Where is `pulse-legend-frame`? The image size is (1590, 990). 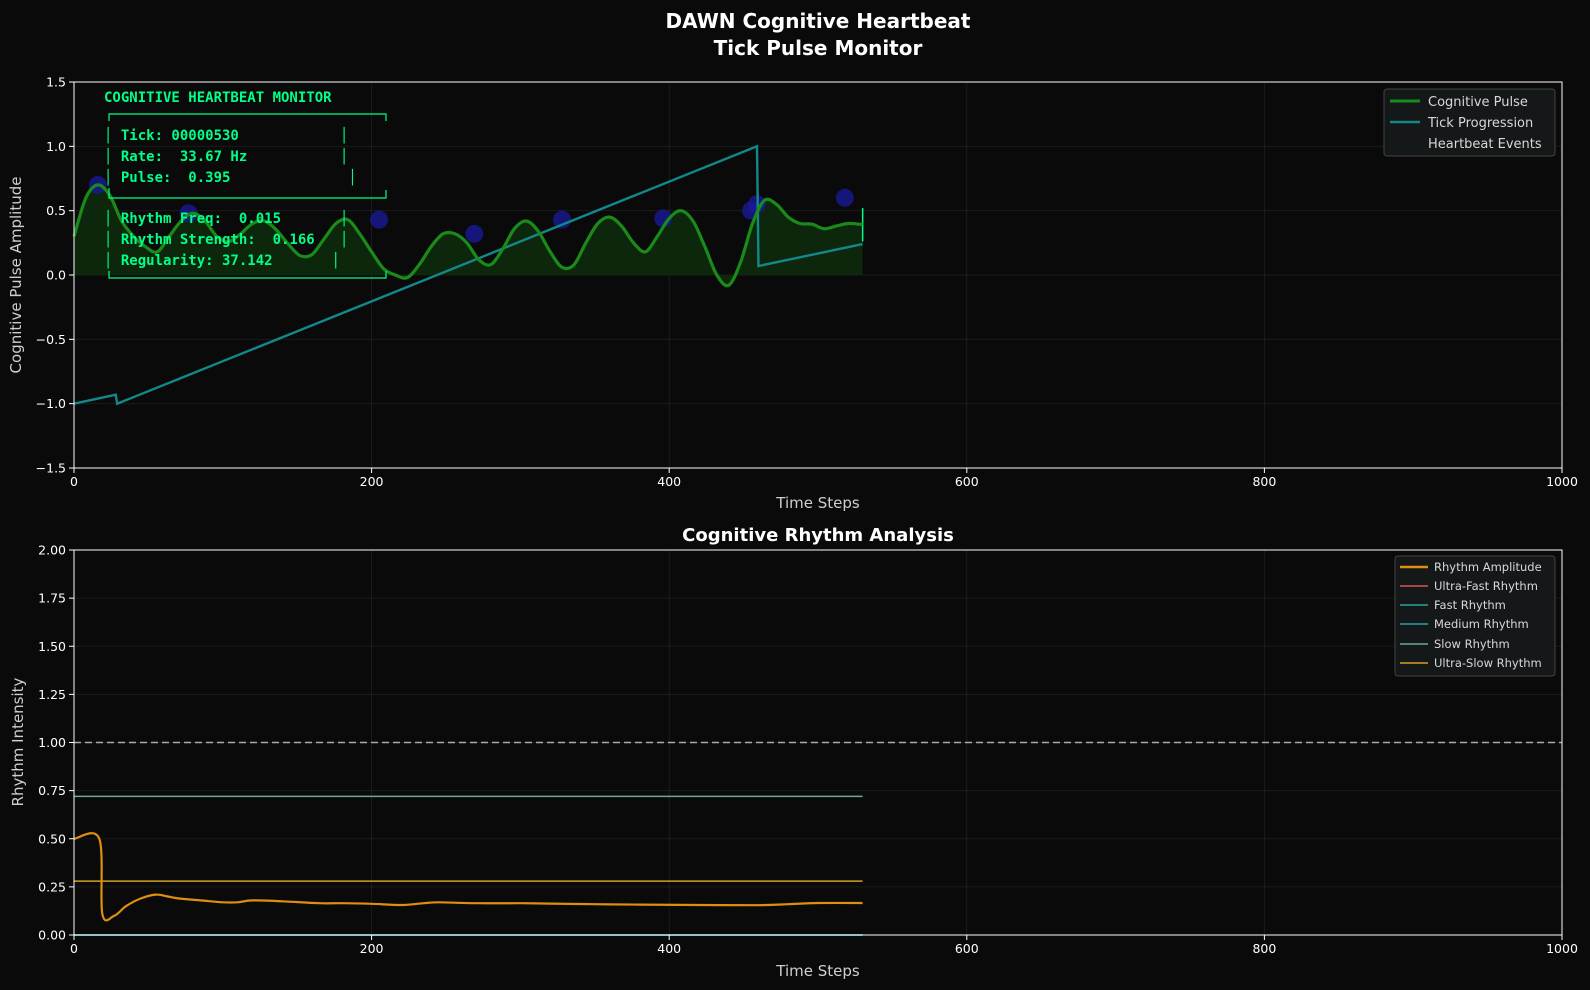 pulse-legend-frame is located at coordinates (1469, 122).